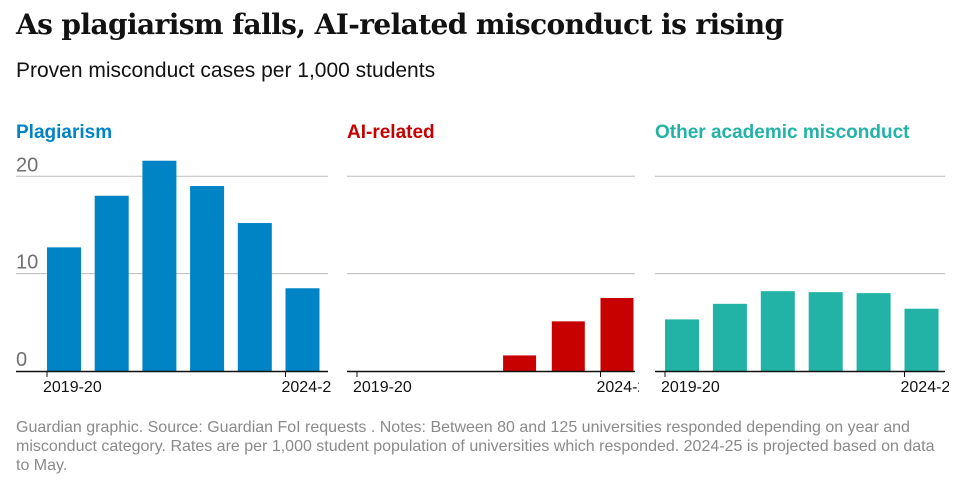 The image size is (963, 493). Describe the element at coordinates (21, 360) in the screenshot. I see `y-tick-label-0: 0` at that location.